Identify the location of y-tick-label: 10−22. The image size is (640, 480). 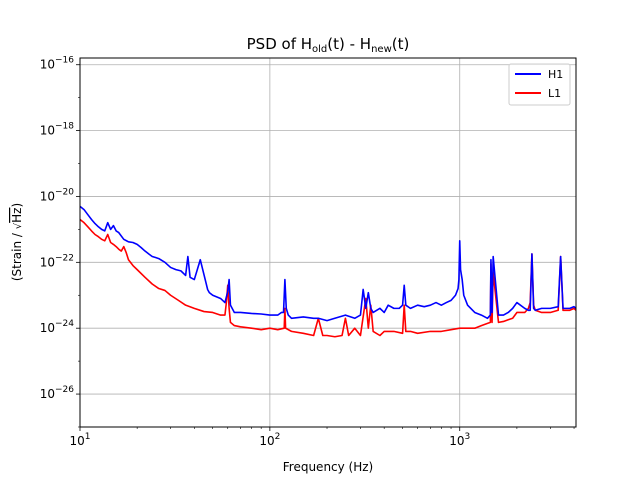
(57, 261).